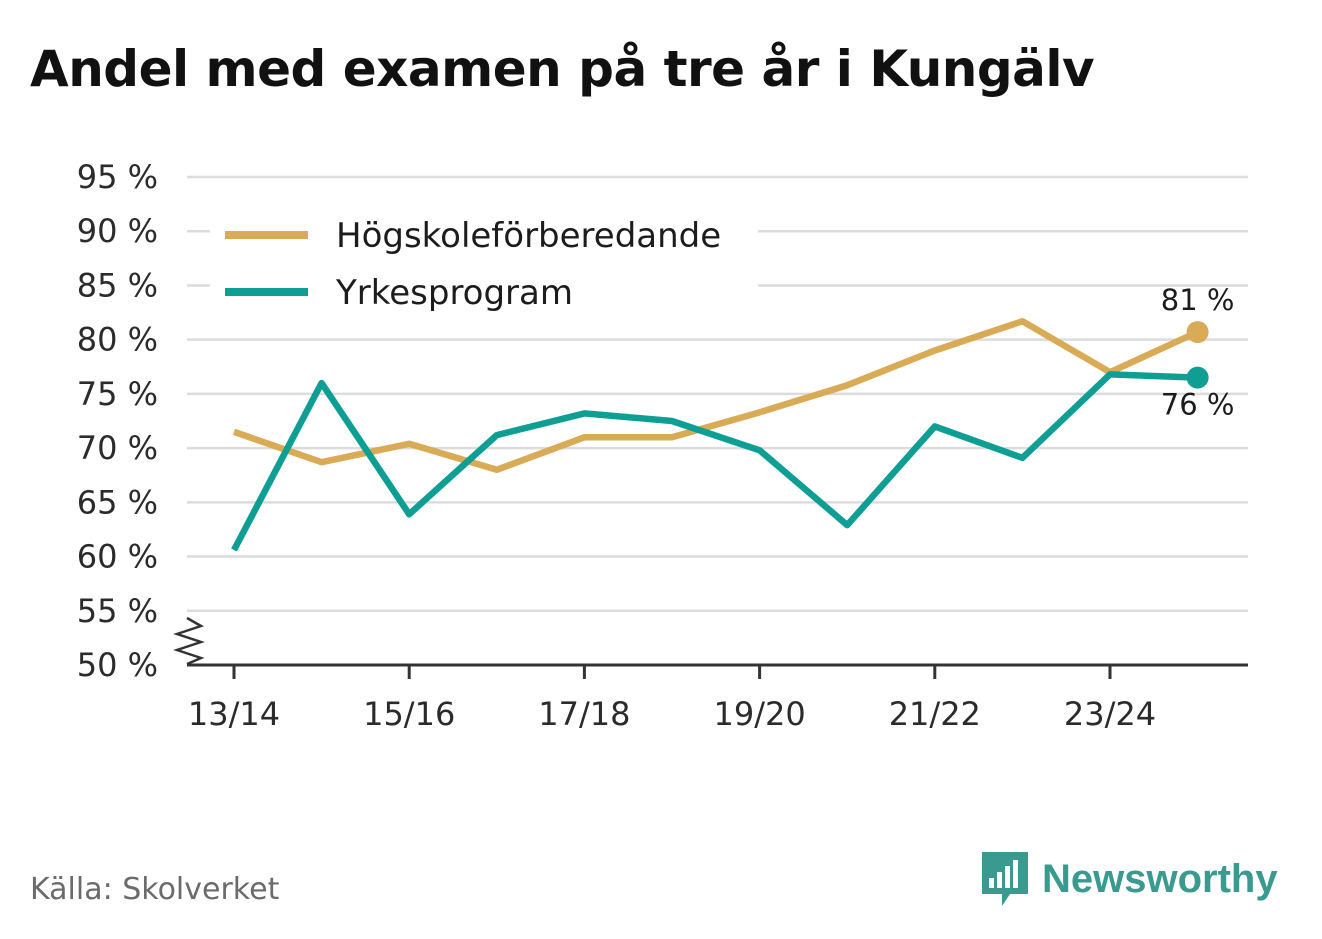 The width and height of the screenshot is (1322, 939). Describe the element at coordinates (117, 665) in the screenshot. I see `y-tick-label: 50 %` at that location.